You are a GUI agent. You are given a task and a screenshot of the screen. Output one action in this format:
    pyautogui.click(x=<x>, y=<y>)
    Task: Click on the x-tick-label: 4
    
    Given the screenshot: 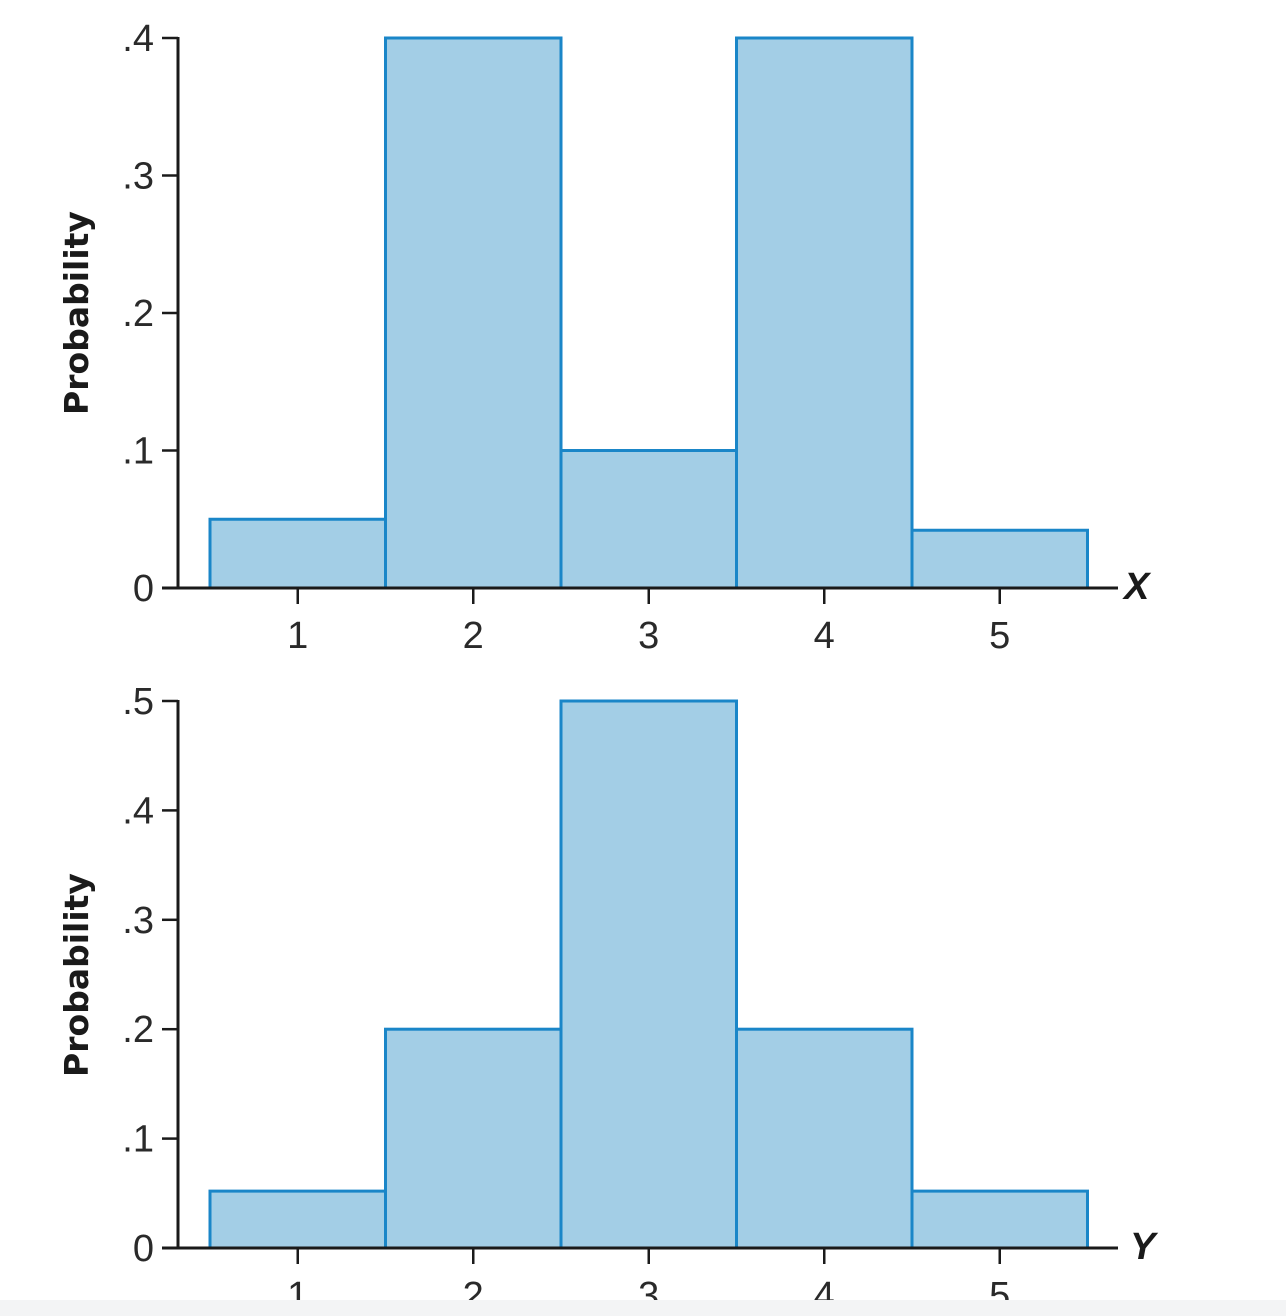 What is the action you would take?
    pyautogui.click(x=824, y=636)
    